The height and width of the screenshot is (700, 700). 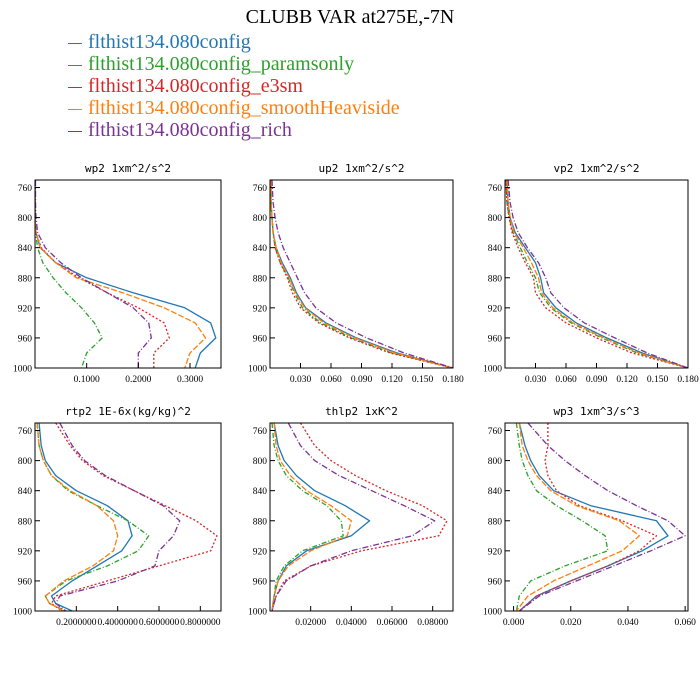 What do you see at coordinates (87, 380) in the screenshot?
I see `x-tick-label: 0.1000` at bounding box center [87, 380].